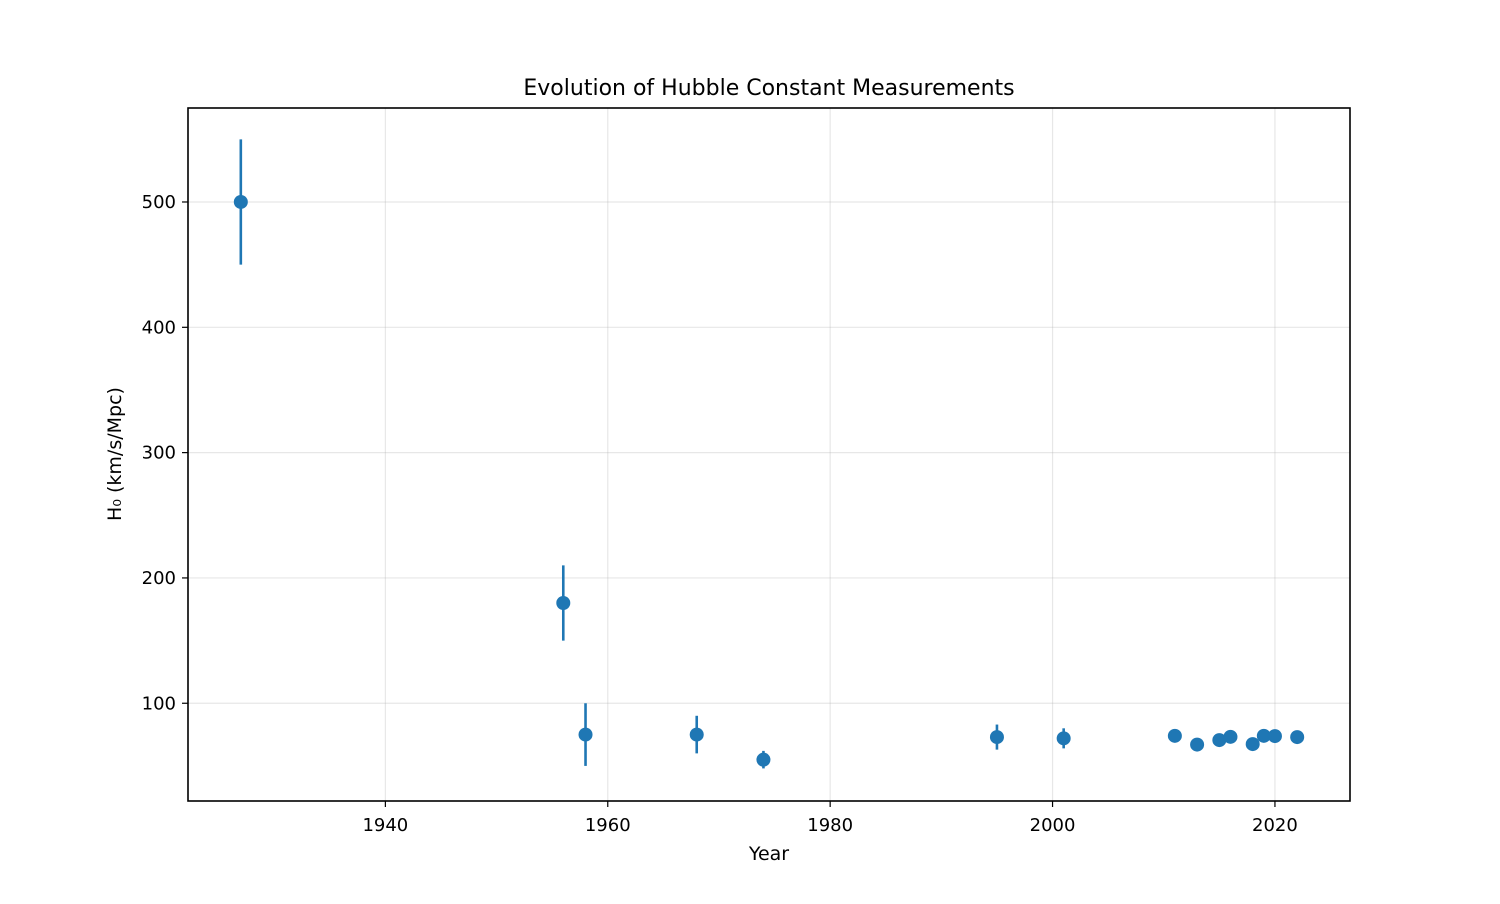 Image resolution: width=1500 pixels, height=904 pixels. What do you see at coordinates (159, 703) in the screenshot?
I see `y-tick-label: 100` at bounding box center [159, 703].